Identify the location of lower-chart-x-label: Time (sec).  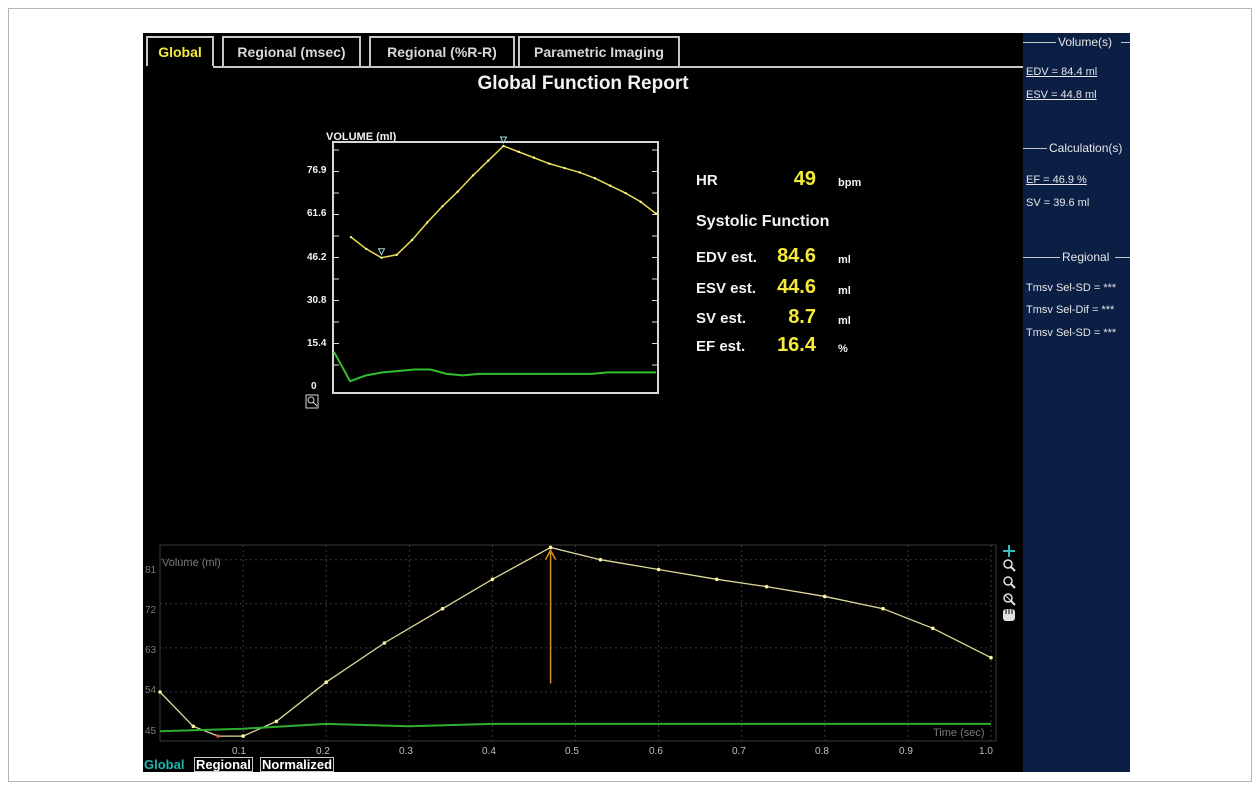
(959, 733).